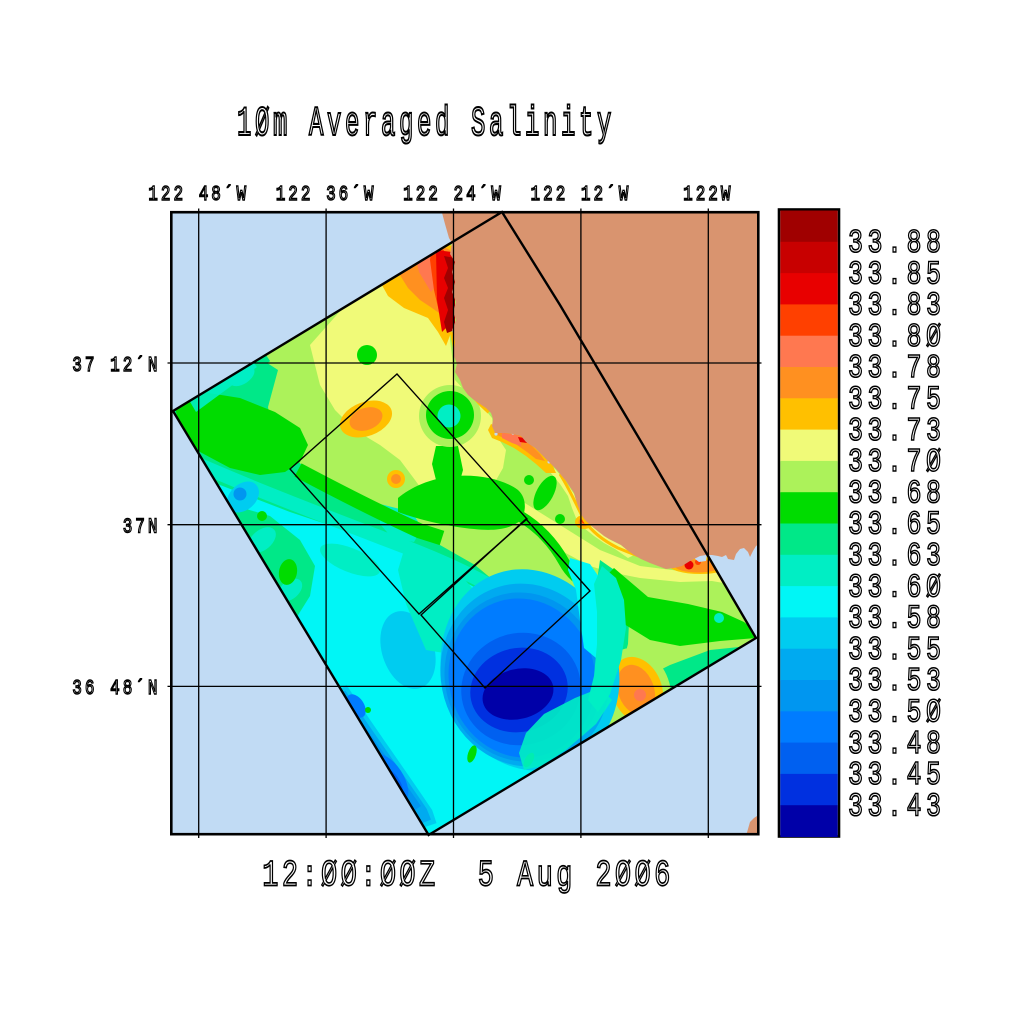 This screenshot has height=1024, width=1024. What do you see at coordinates (896, 368) in the screenshot?
I see `svg-text: 33.78` at bounding box center [896, 368].